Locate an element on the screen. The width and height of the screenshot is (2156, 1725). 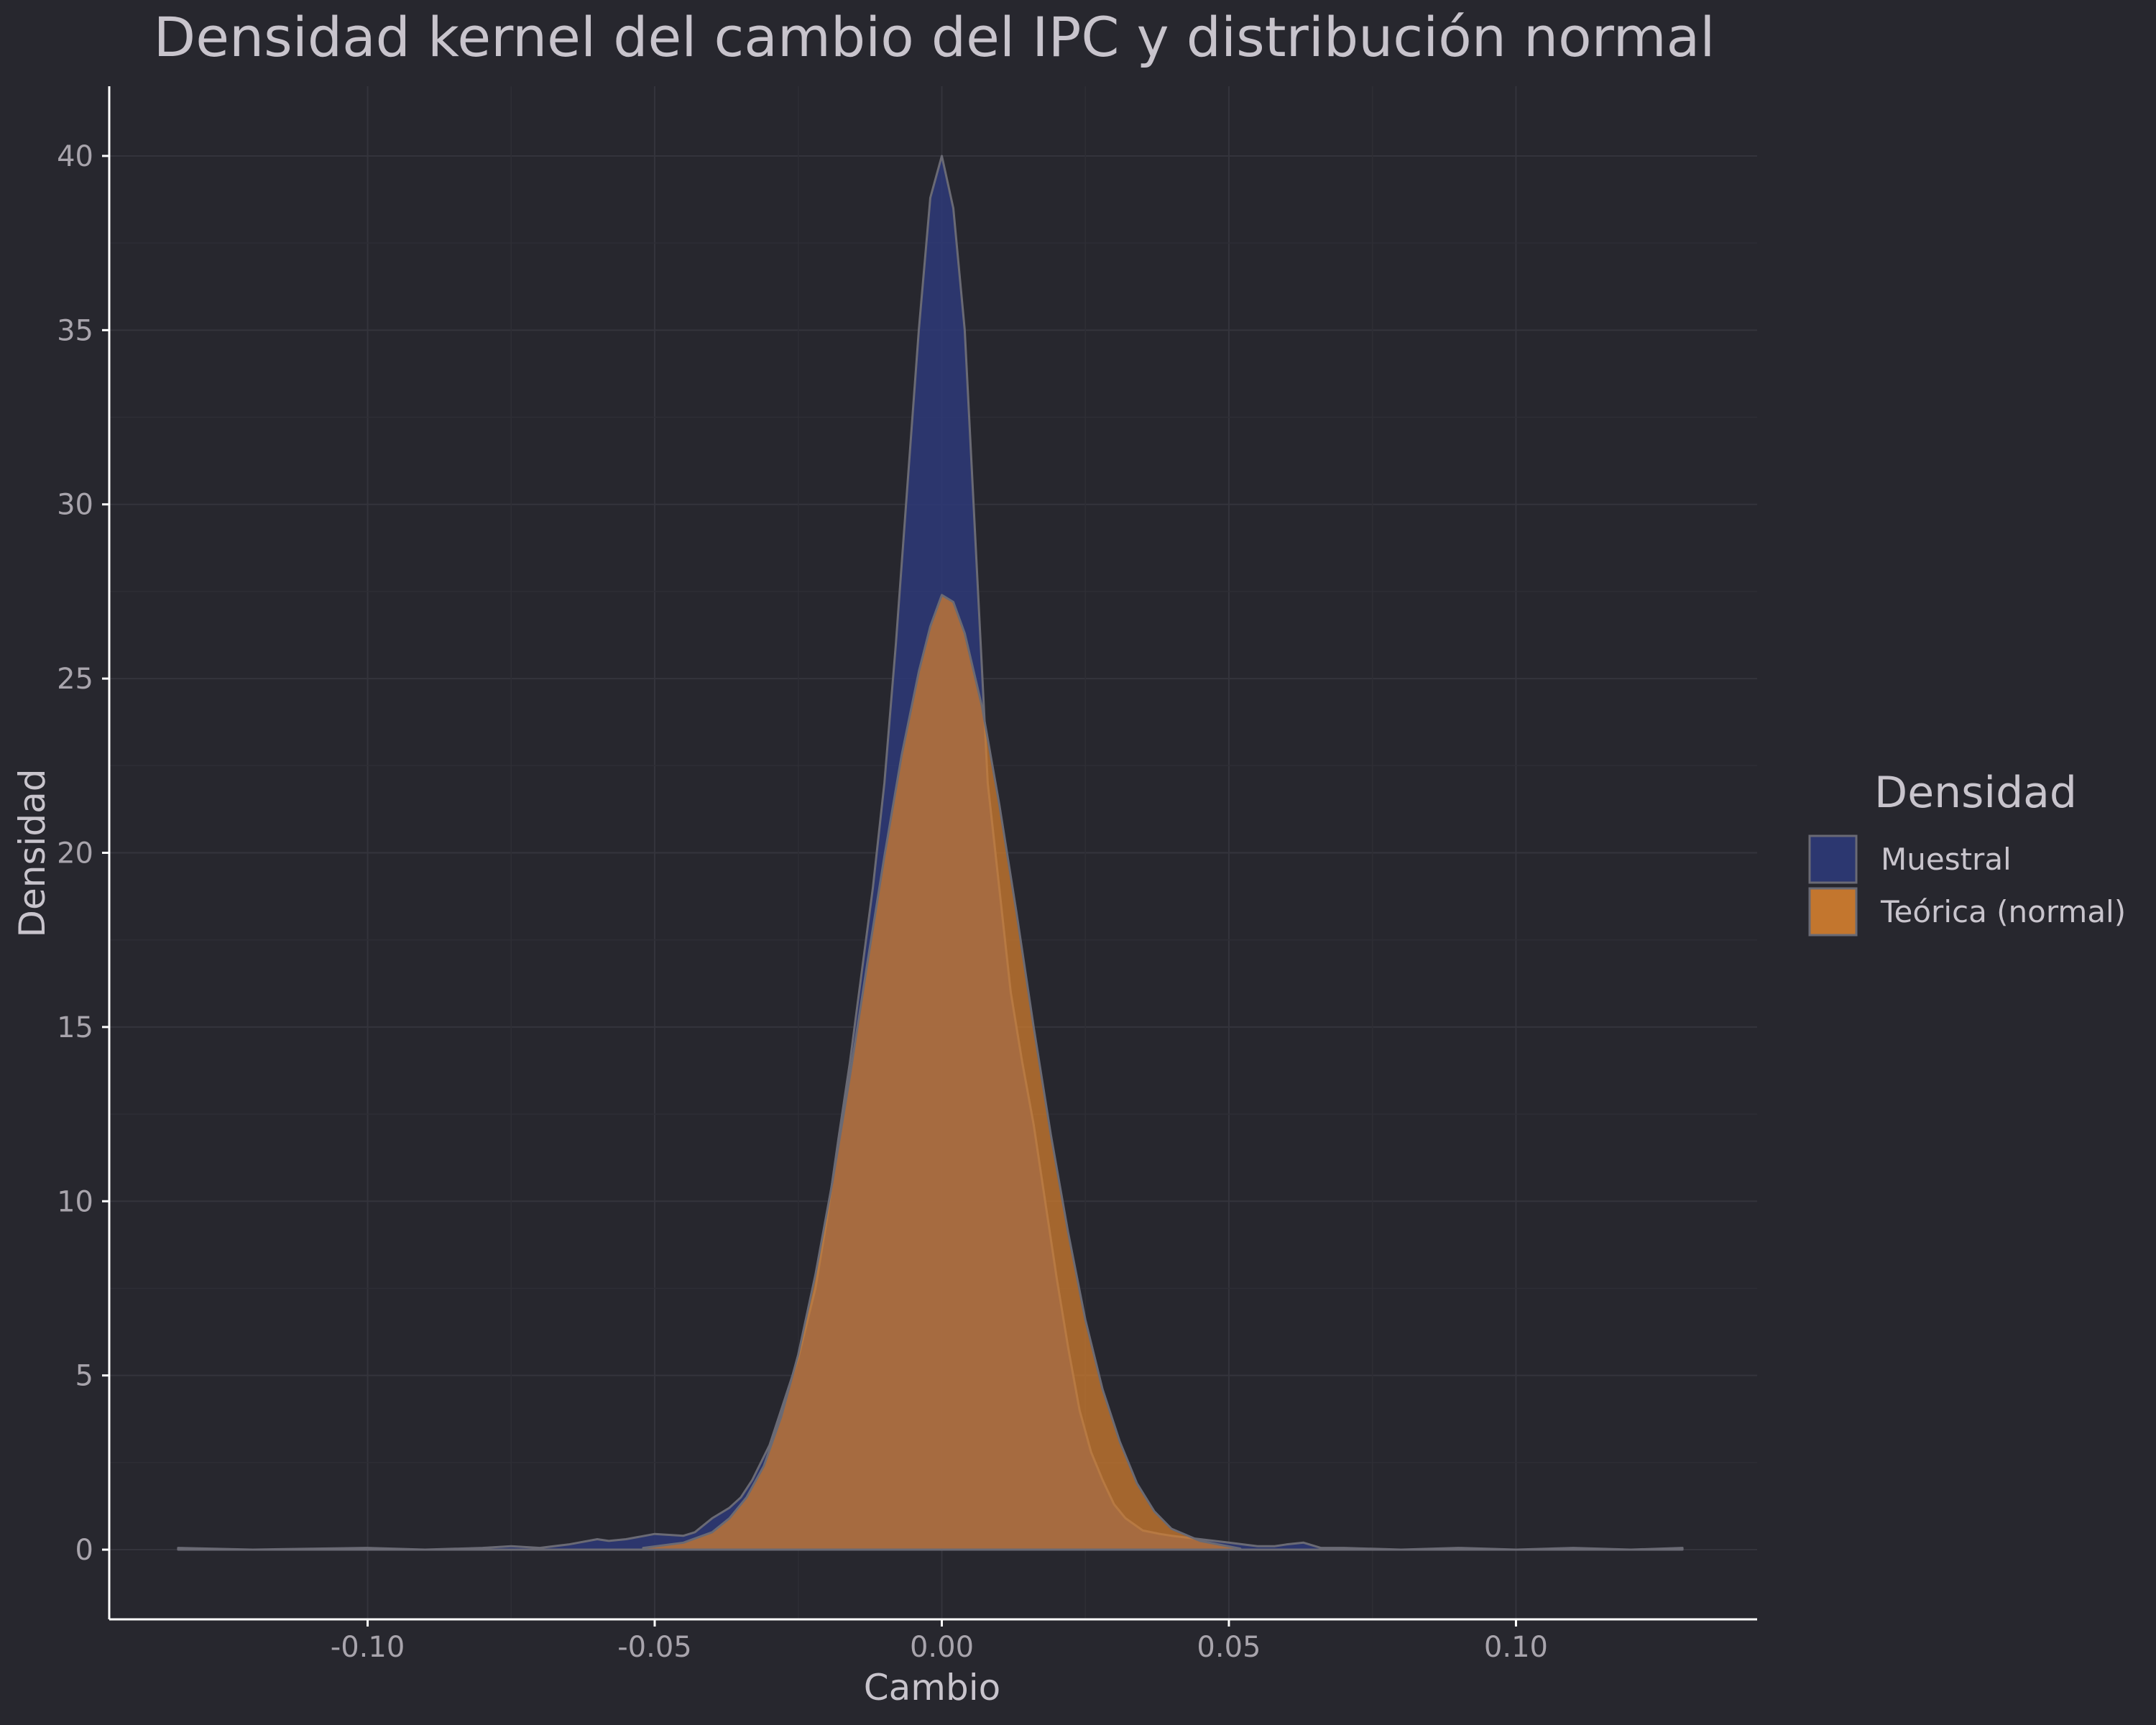
y-tick-label: 15 is located at coordinates (75, 1027).